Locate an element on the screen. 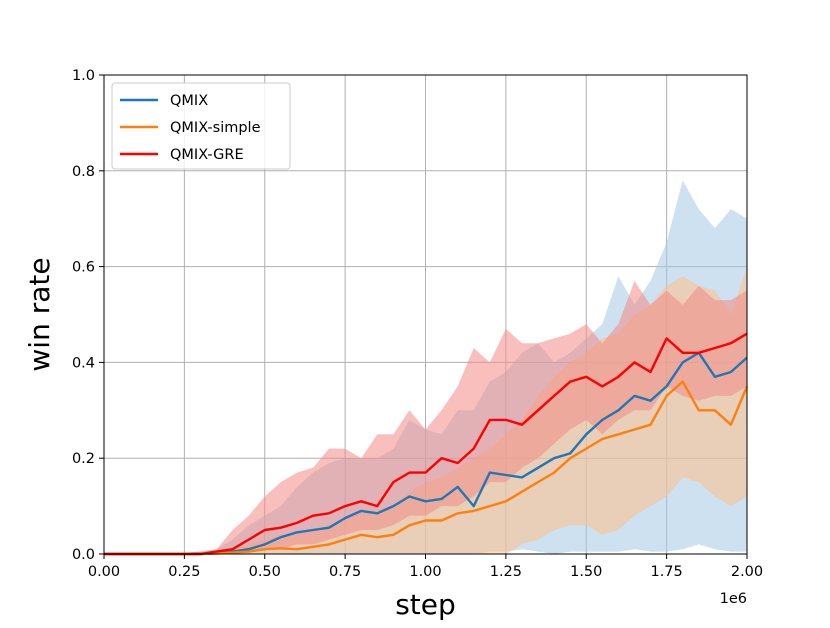 The image size is (830, 628). x-tick-label: 0.00 is located at coordinates (104, 572).